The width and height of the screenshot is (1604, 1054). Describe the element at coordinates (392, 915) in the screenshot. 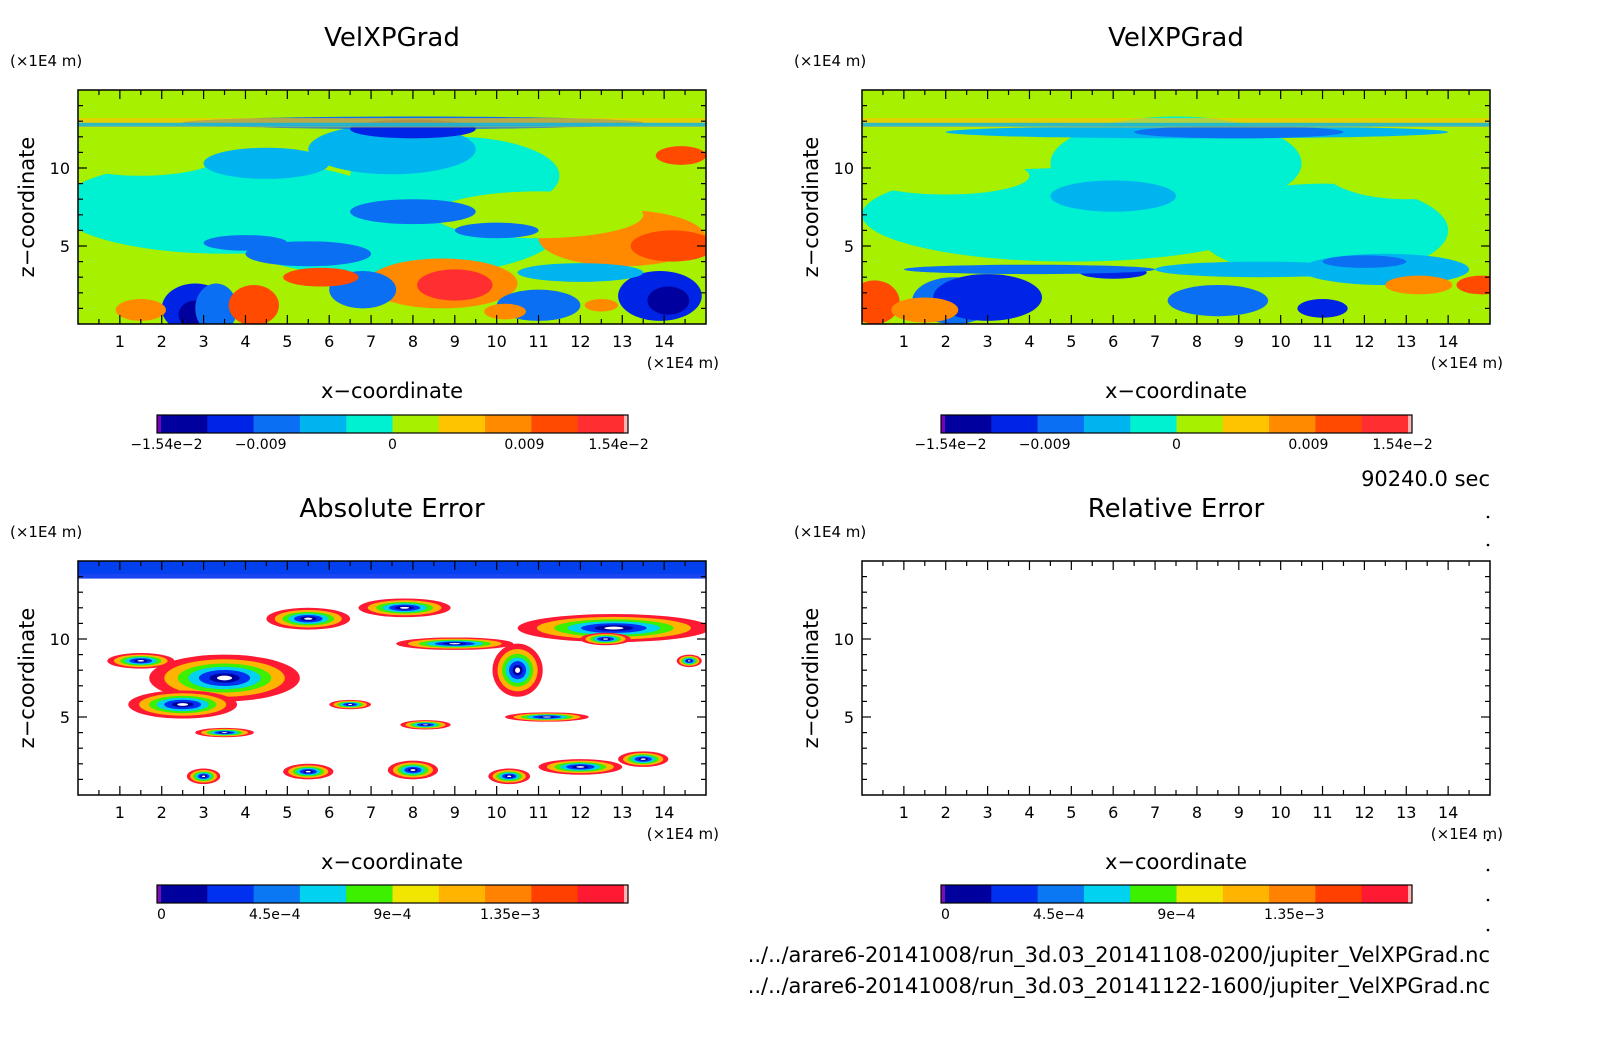

I see `colorbar-label: 9e−4` at that location.